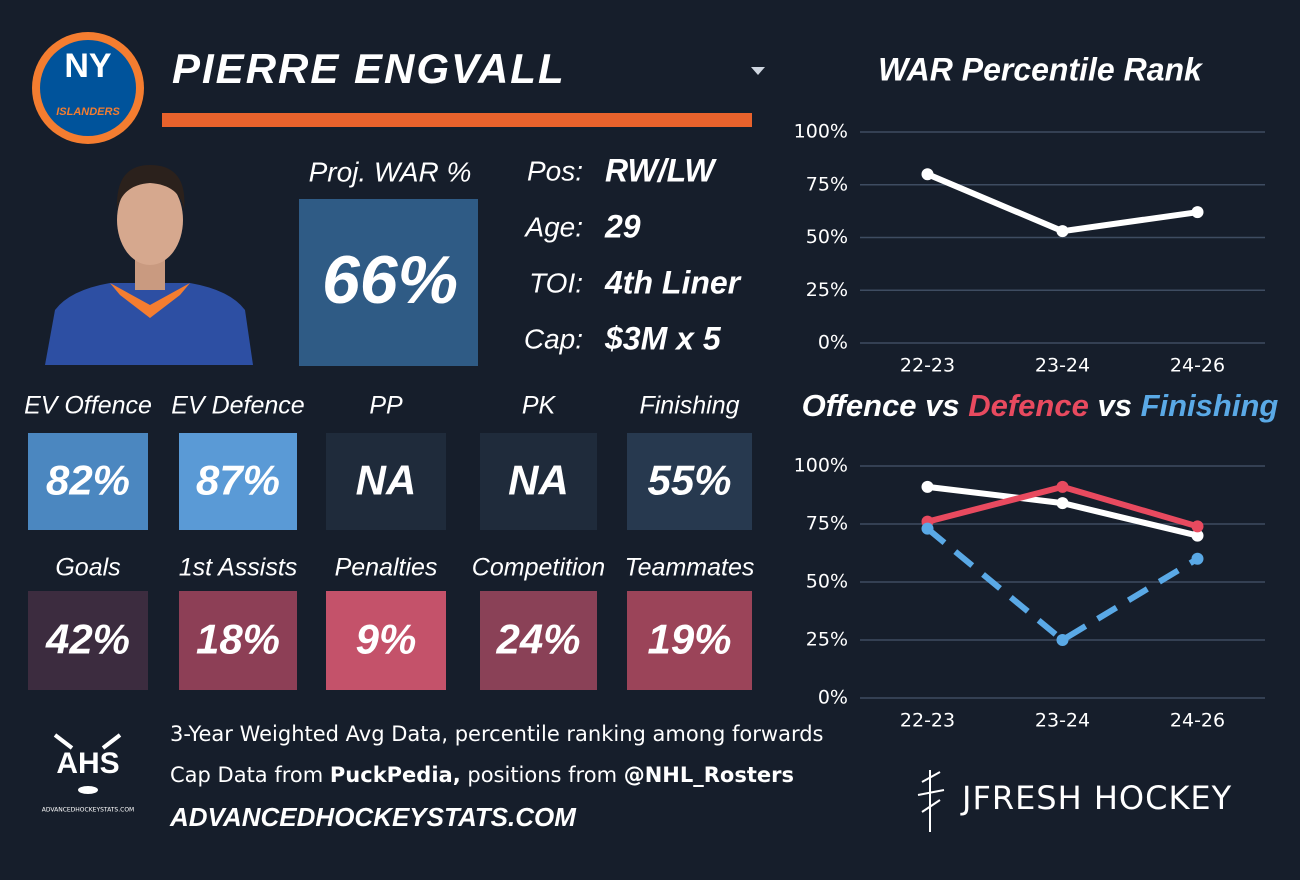  I want to click on proj-war-box, so click(388, 282).